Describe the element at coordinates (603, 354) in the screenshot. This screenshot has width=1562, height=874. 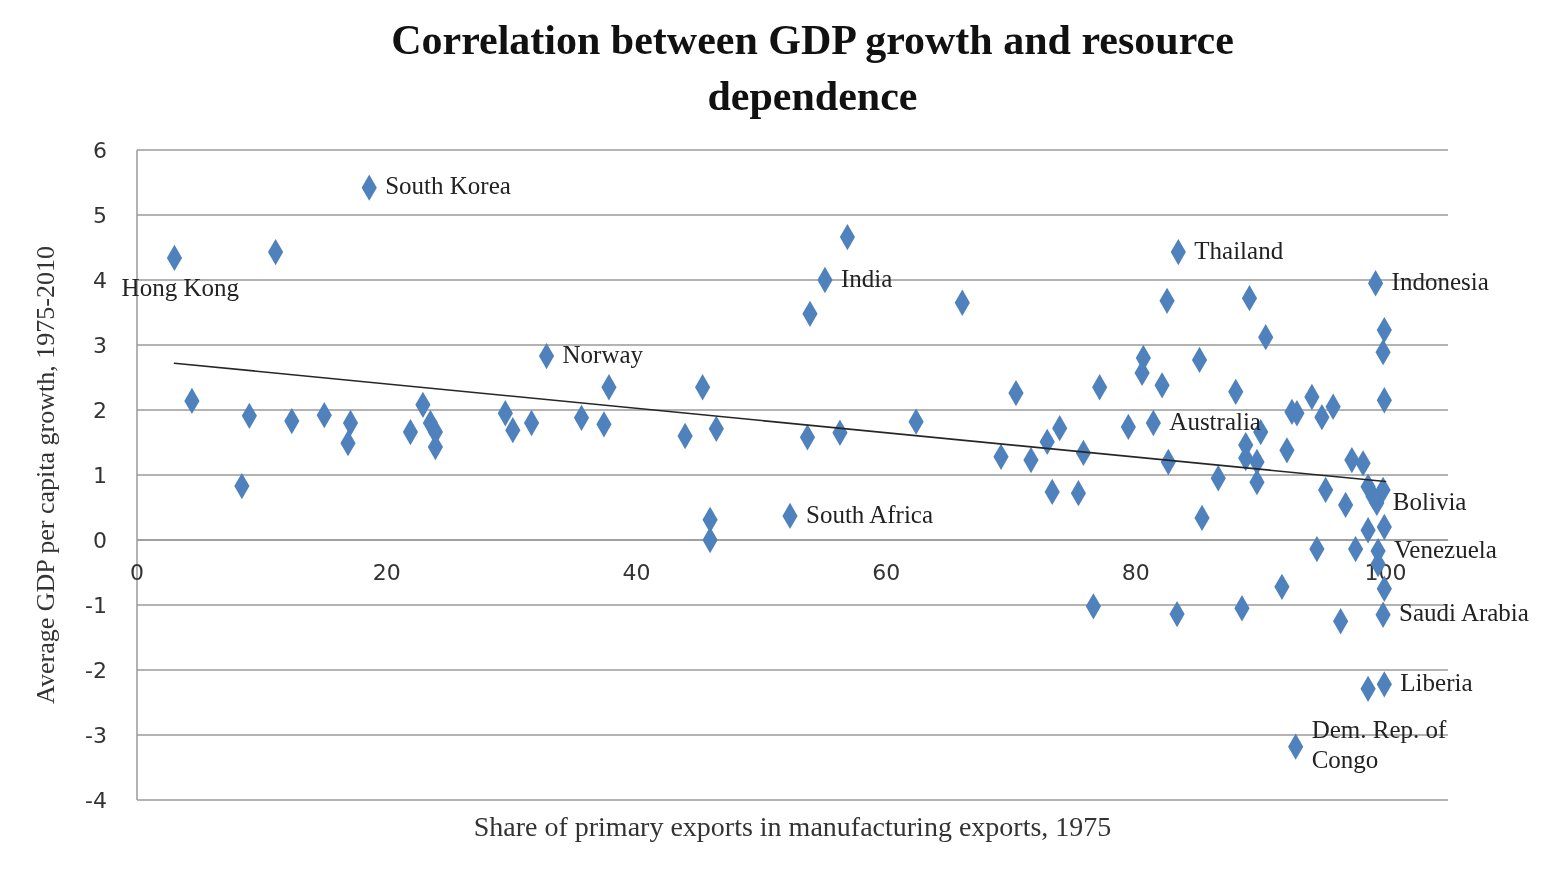
I see `annotation: Norway` at that location.